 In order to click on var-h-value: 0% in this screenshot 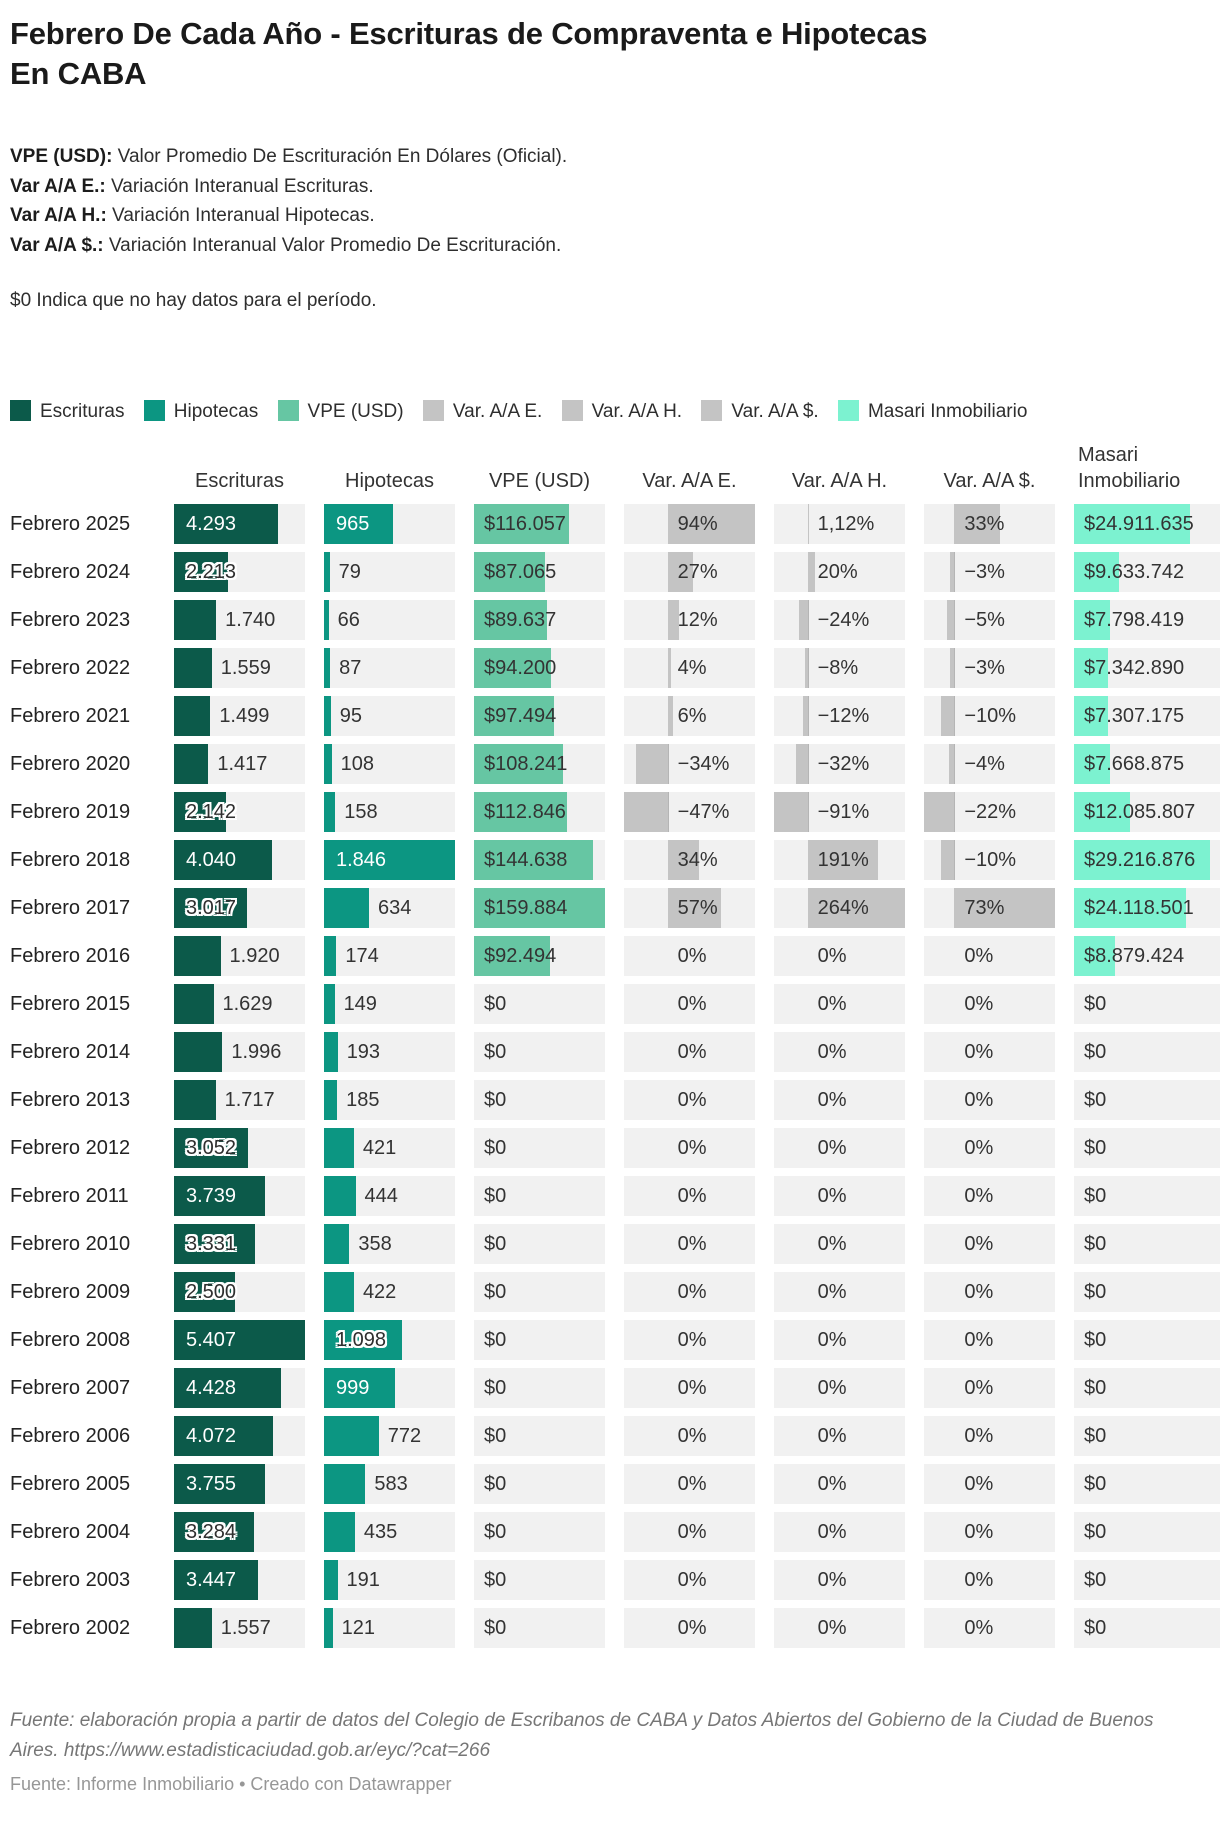, I will do `click(832, 1436)`.